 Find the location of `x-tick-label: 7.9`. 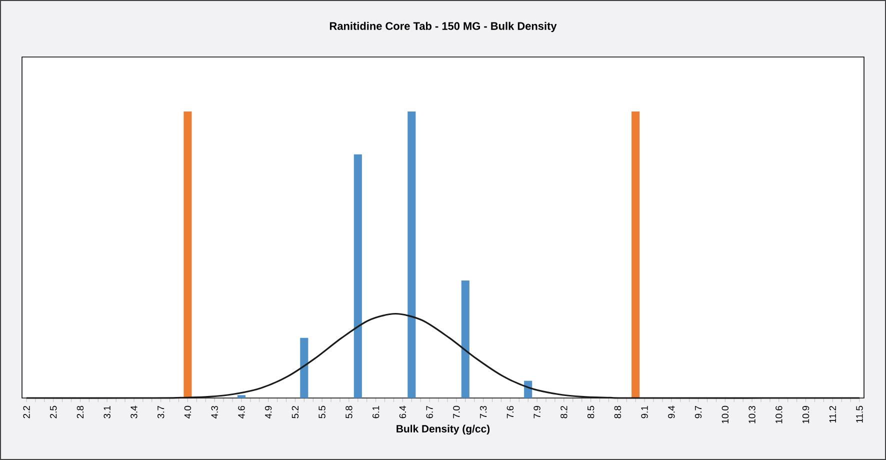

x-tick-label: 7.9 is located at coordinates (537, 412).